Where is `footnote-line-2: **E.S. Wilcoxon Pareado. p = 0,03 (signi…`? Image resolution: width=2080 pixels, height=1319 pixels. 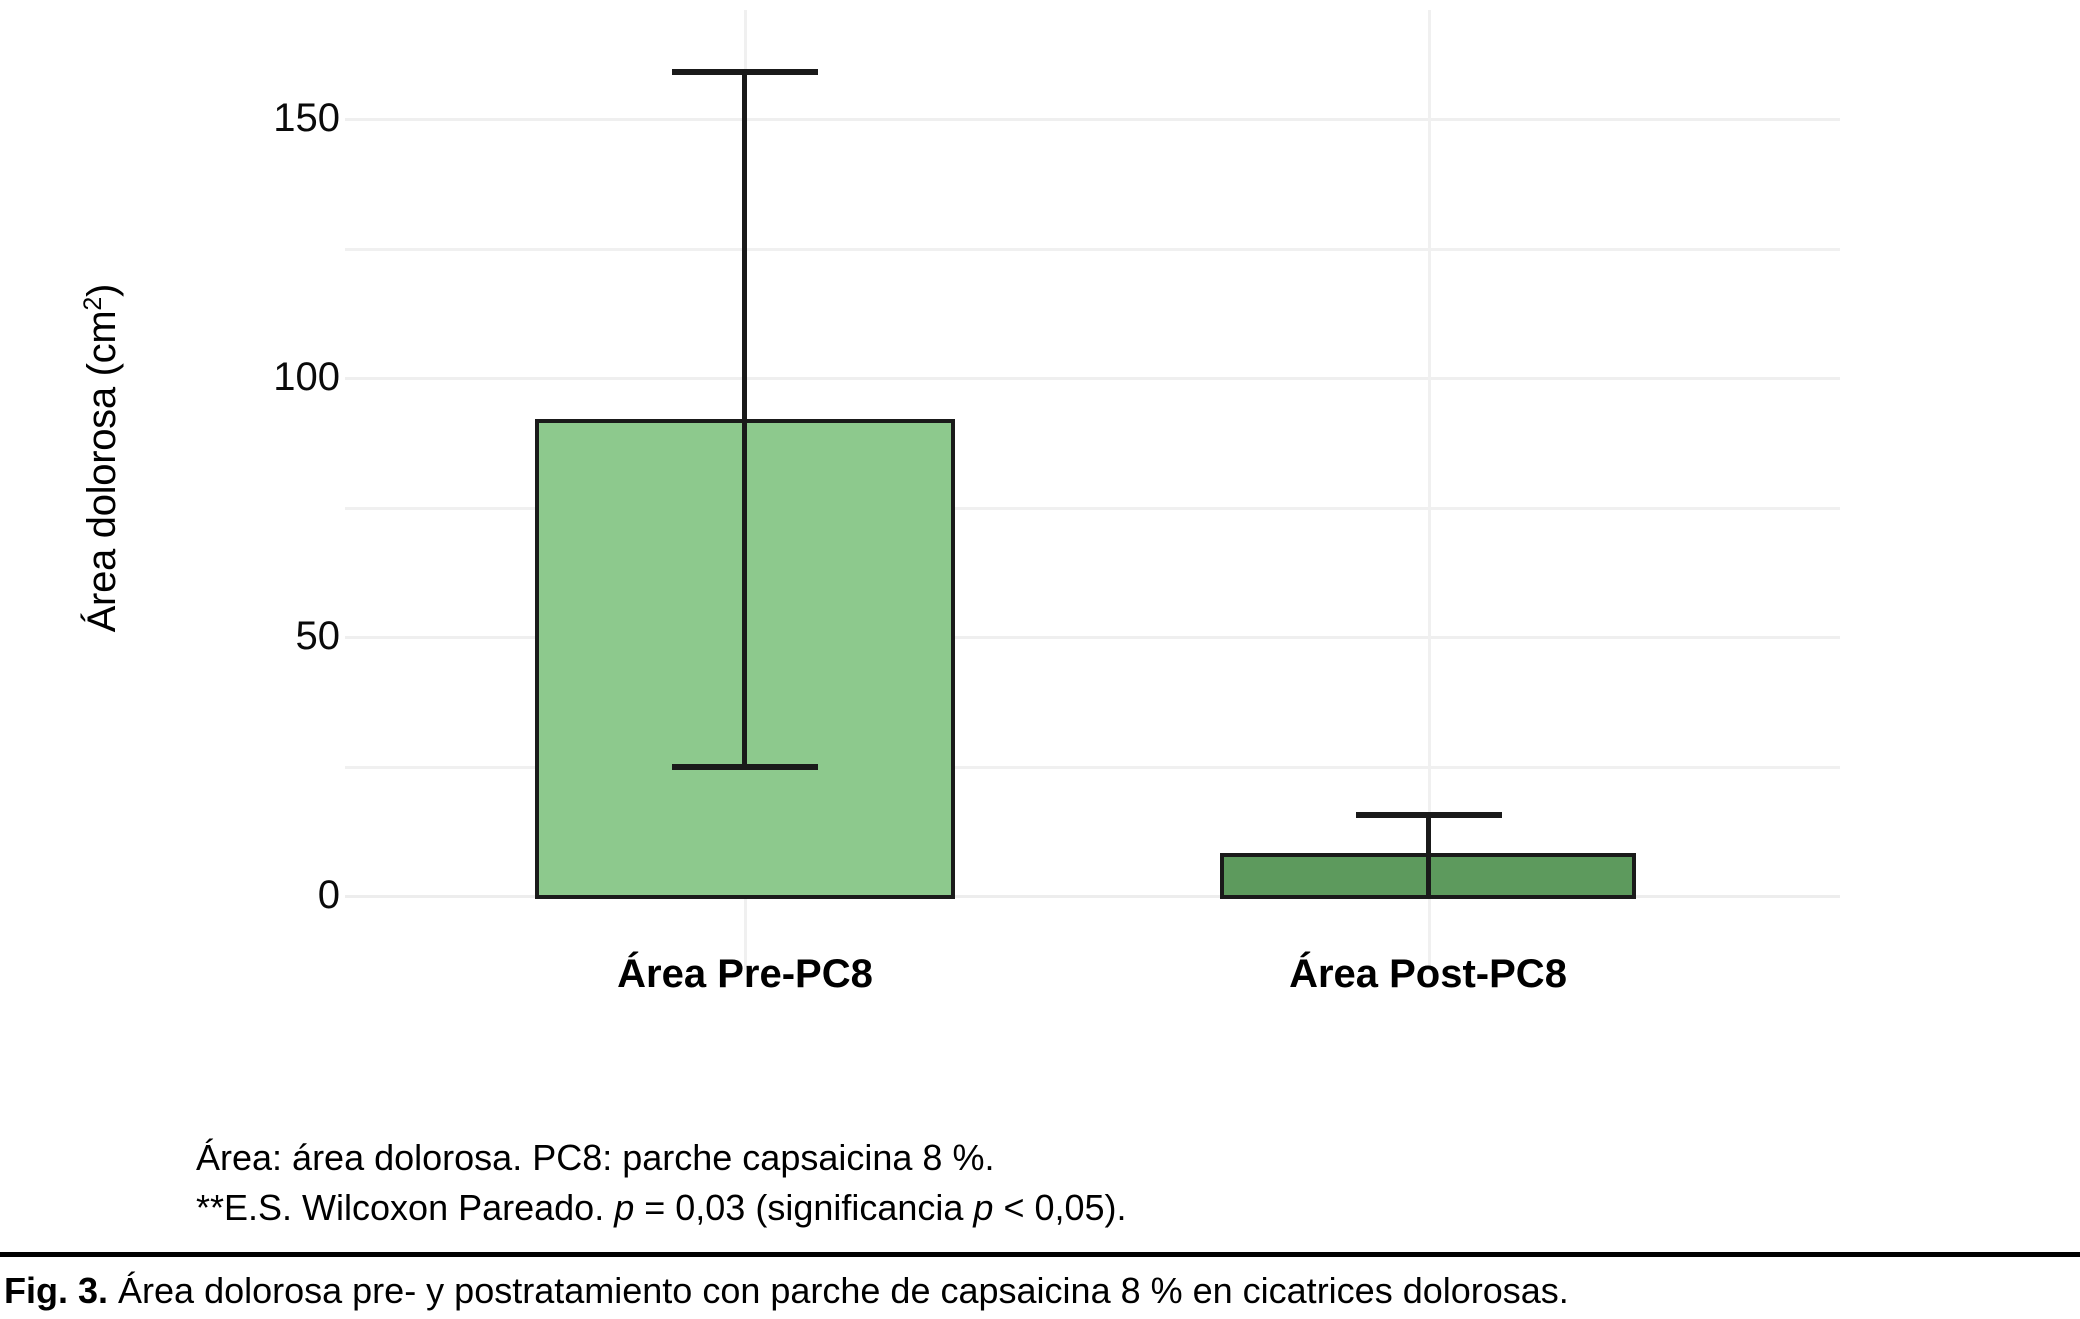
footnote-line-2: **E.S. Wilcoxon Pareado. p = 0,03 (signi… is located at coordinates (661, 1208).